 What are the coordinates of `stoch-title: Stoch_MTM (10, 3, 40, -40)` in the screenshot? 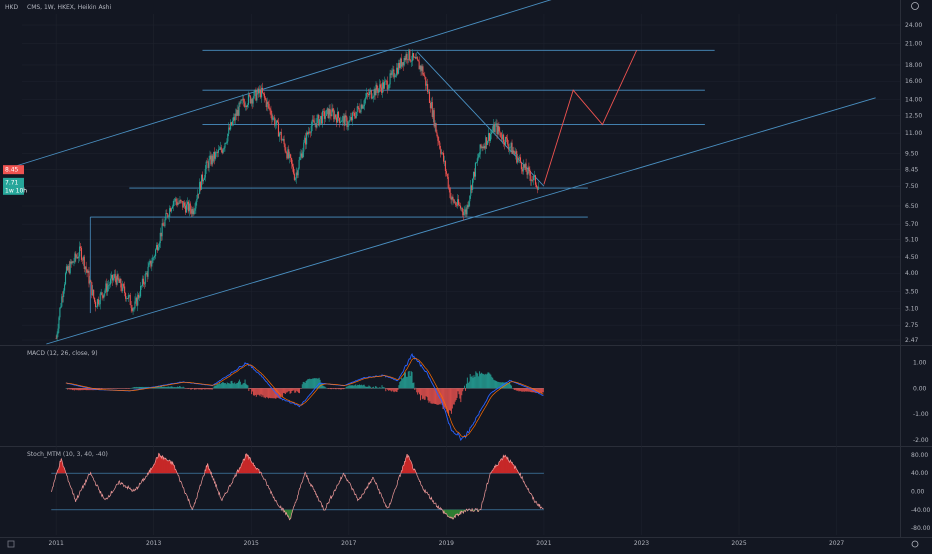 It's located at (67, 454).